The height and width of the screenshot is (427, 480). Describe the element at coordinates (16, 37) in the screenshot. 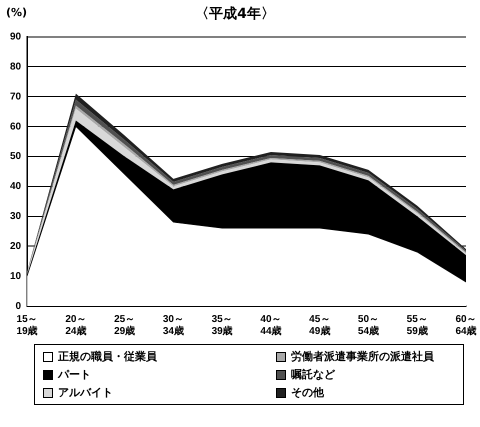

I see `y-tick-label: 90` at that location.